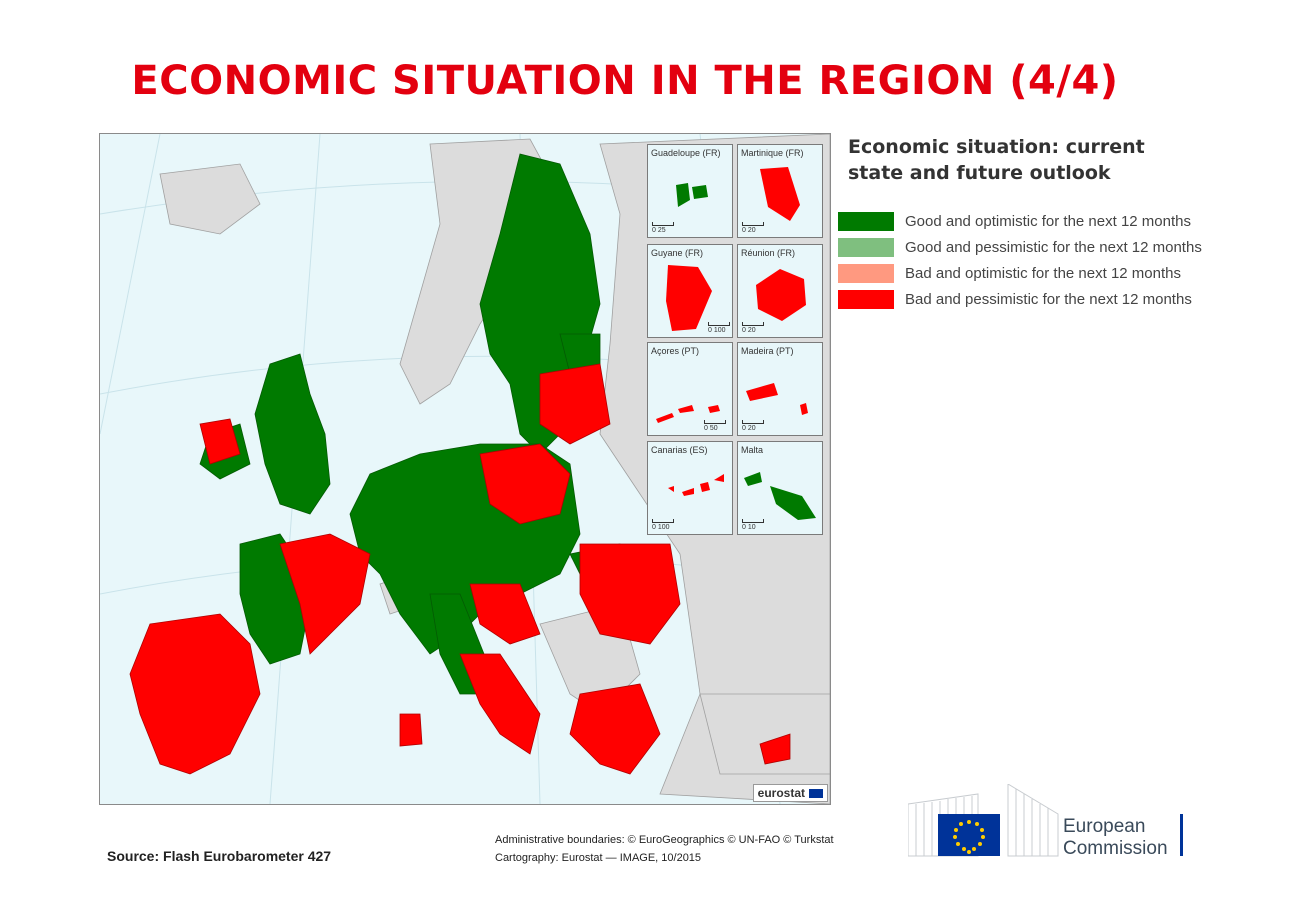  What do you see at coordinates (575, 404) in the screenshot?
I see `baltics-region` at bounding box center [575, 404].